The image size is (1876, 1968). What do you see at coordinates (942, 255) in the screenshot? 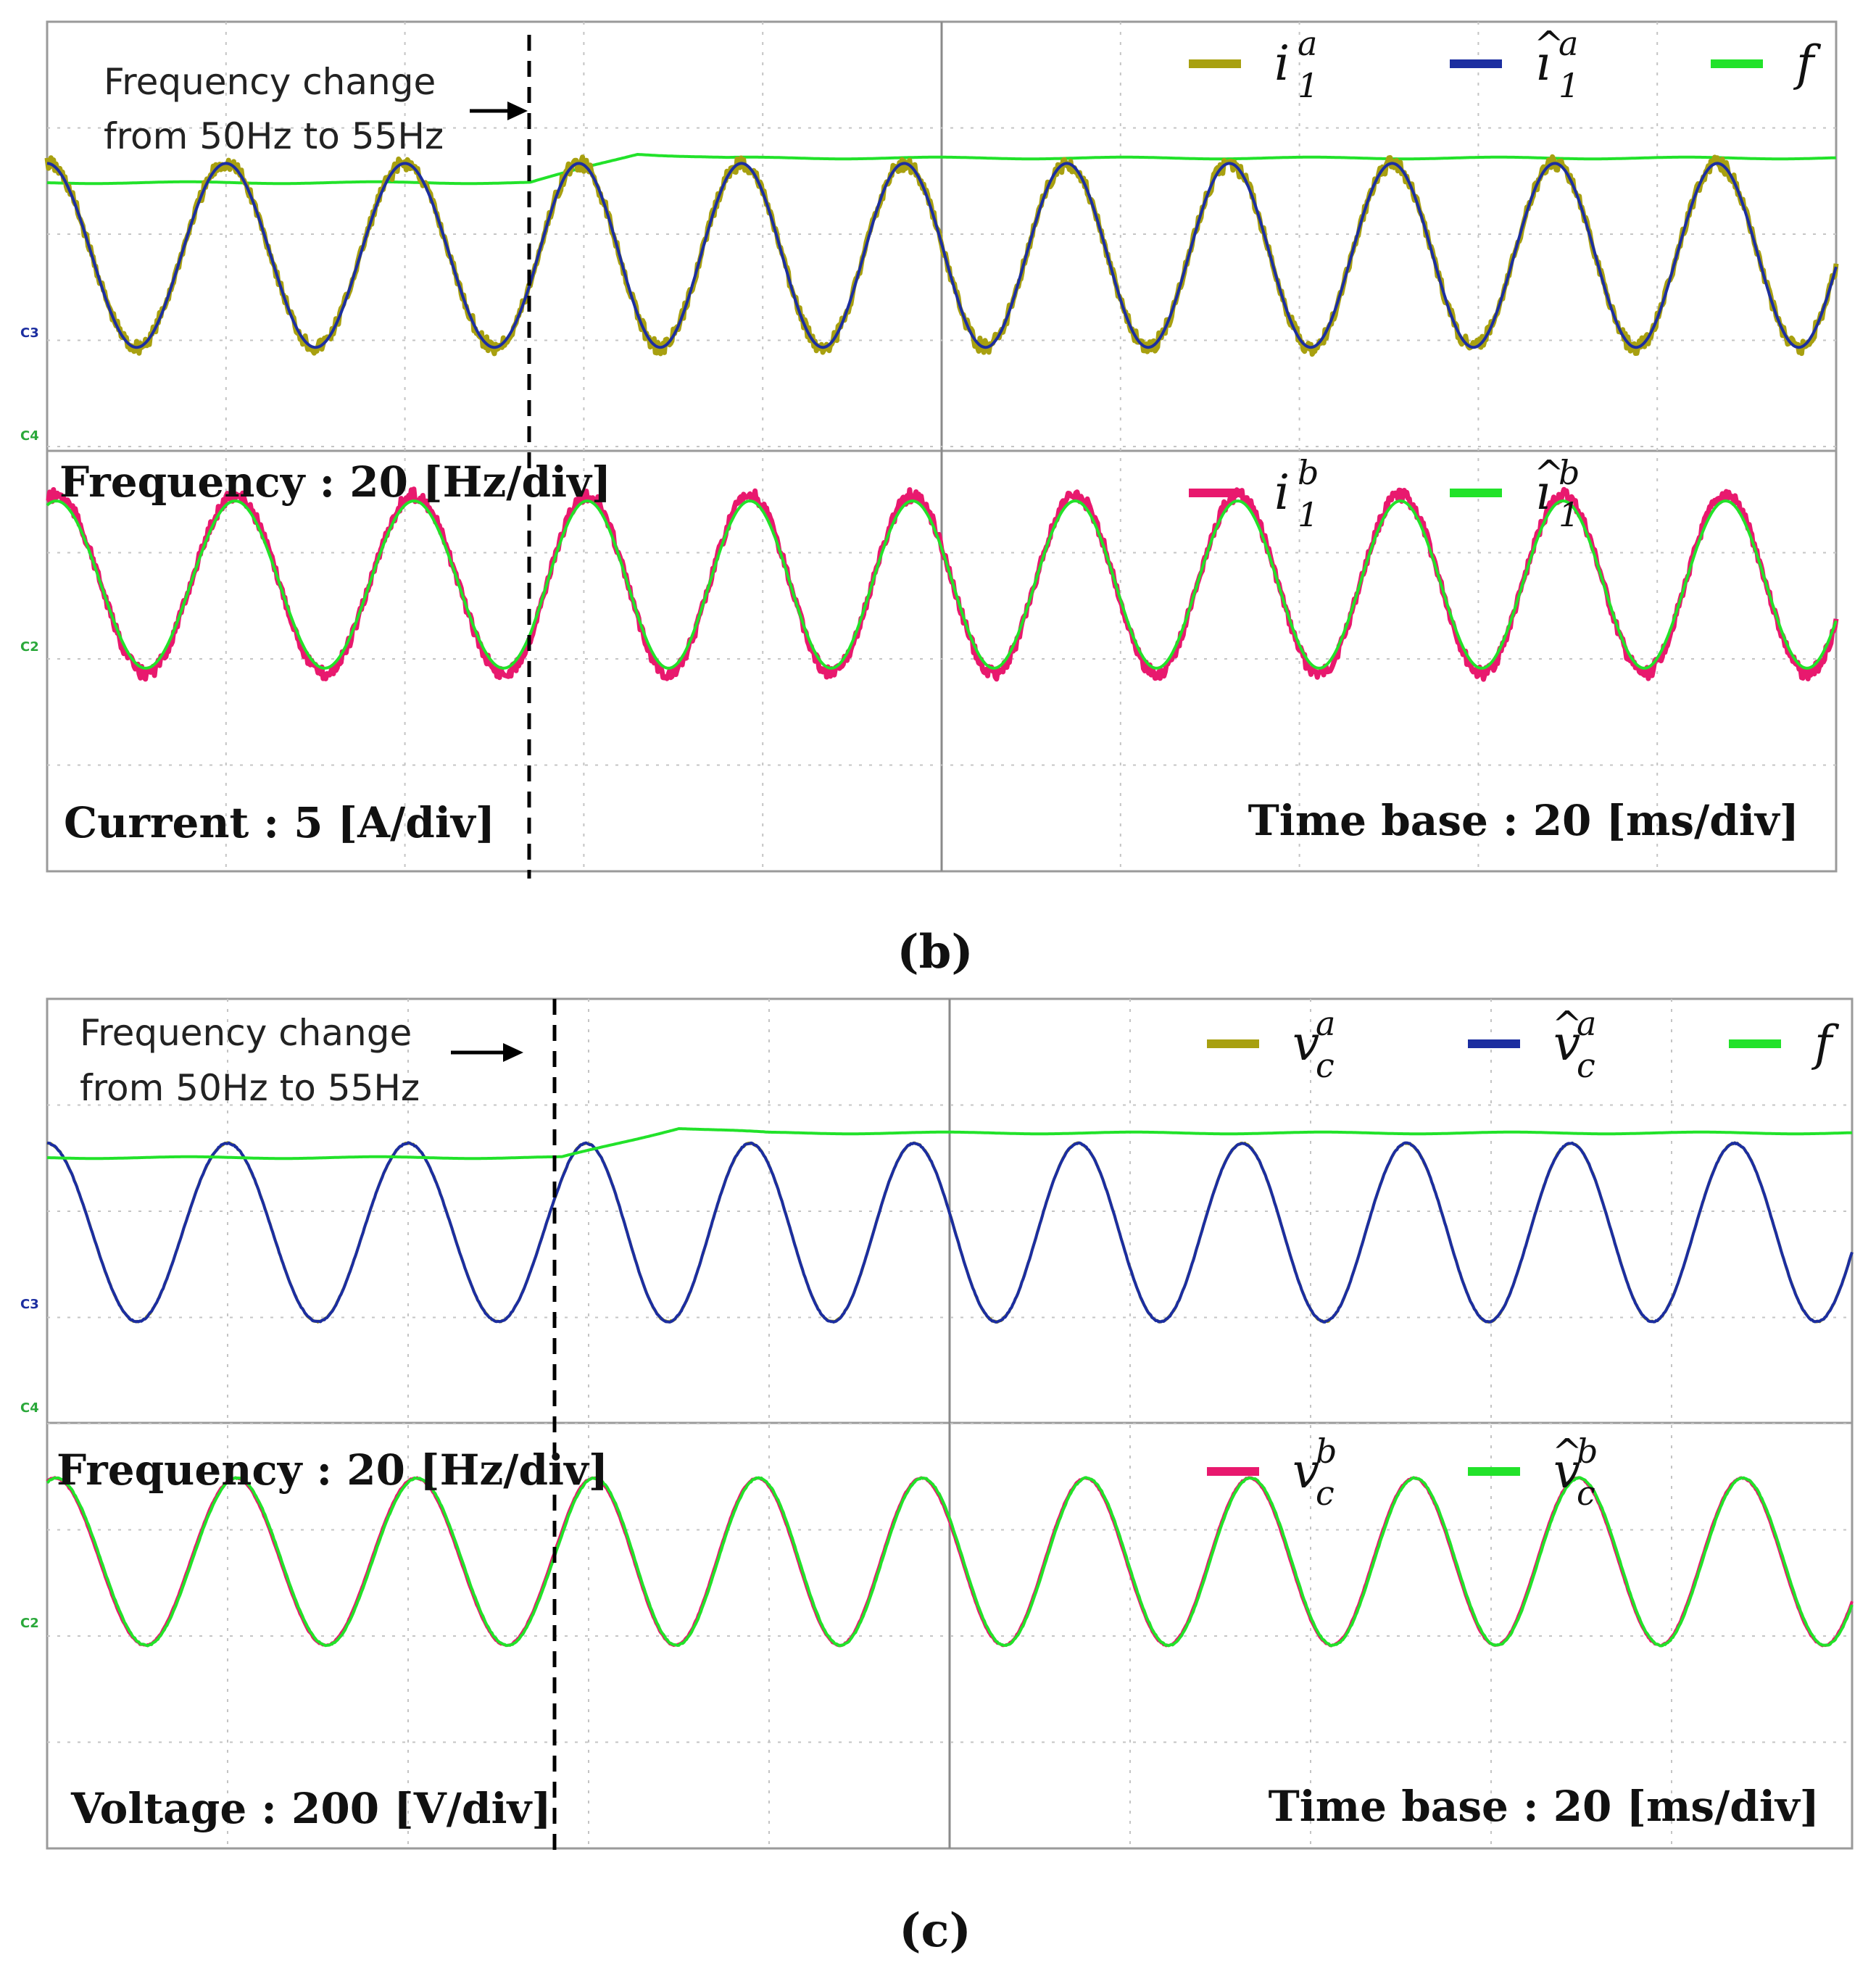
I see `trace-i1a_hat` at bounding box center [942, 255].